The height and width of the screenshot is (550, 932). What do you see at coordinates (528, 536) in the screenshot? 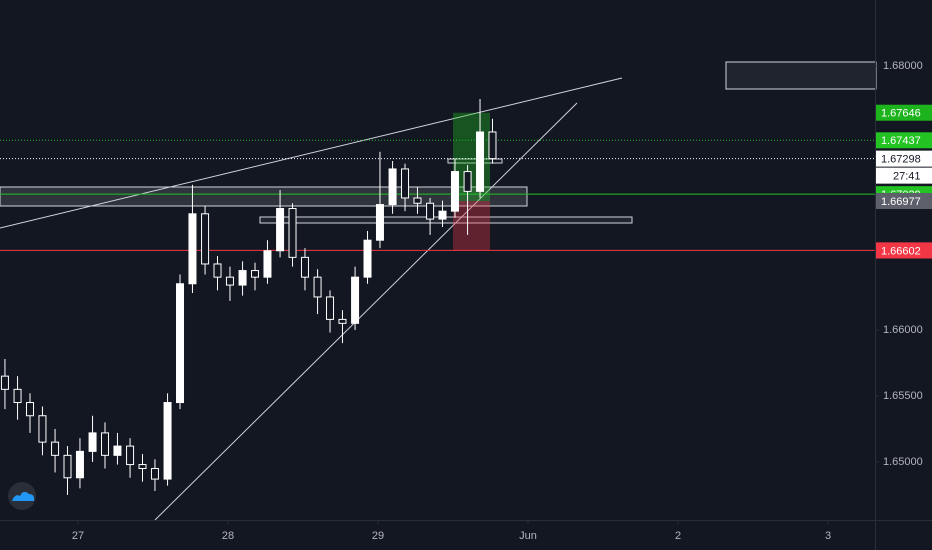
I see `x-tick-label: Jun` at bounding box center [528, 536].